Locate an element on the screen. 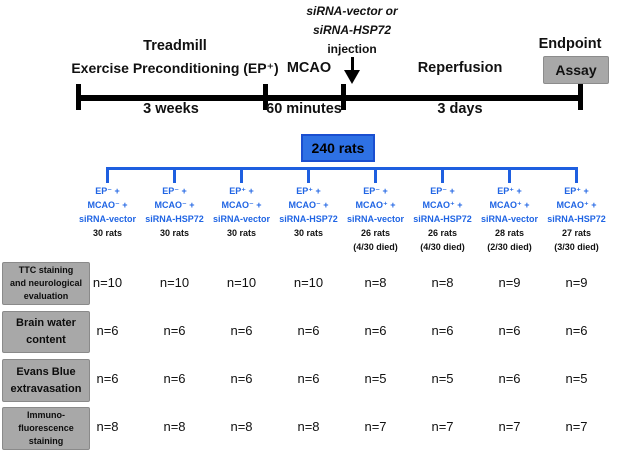  injection-arrowhead-icon is located at coordinates (352, 77).